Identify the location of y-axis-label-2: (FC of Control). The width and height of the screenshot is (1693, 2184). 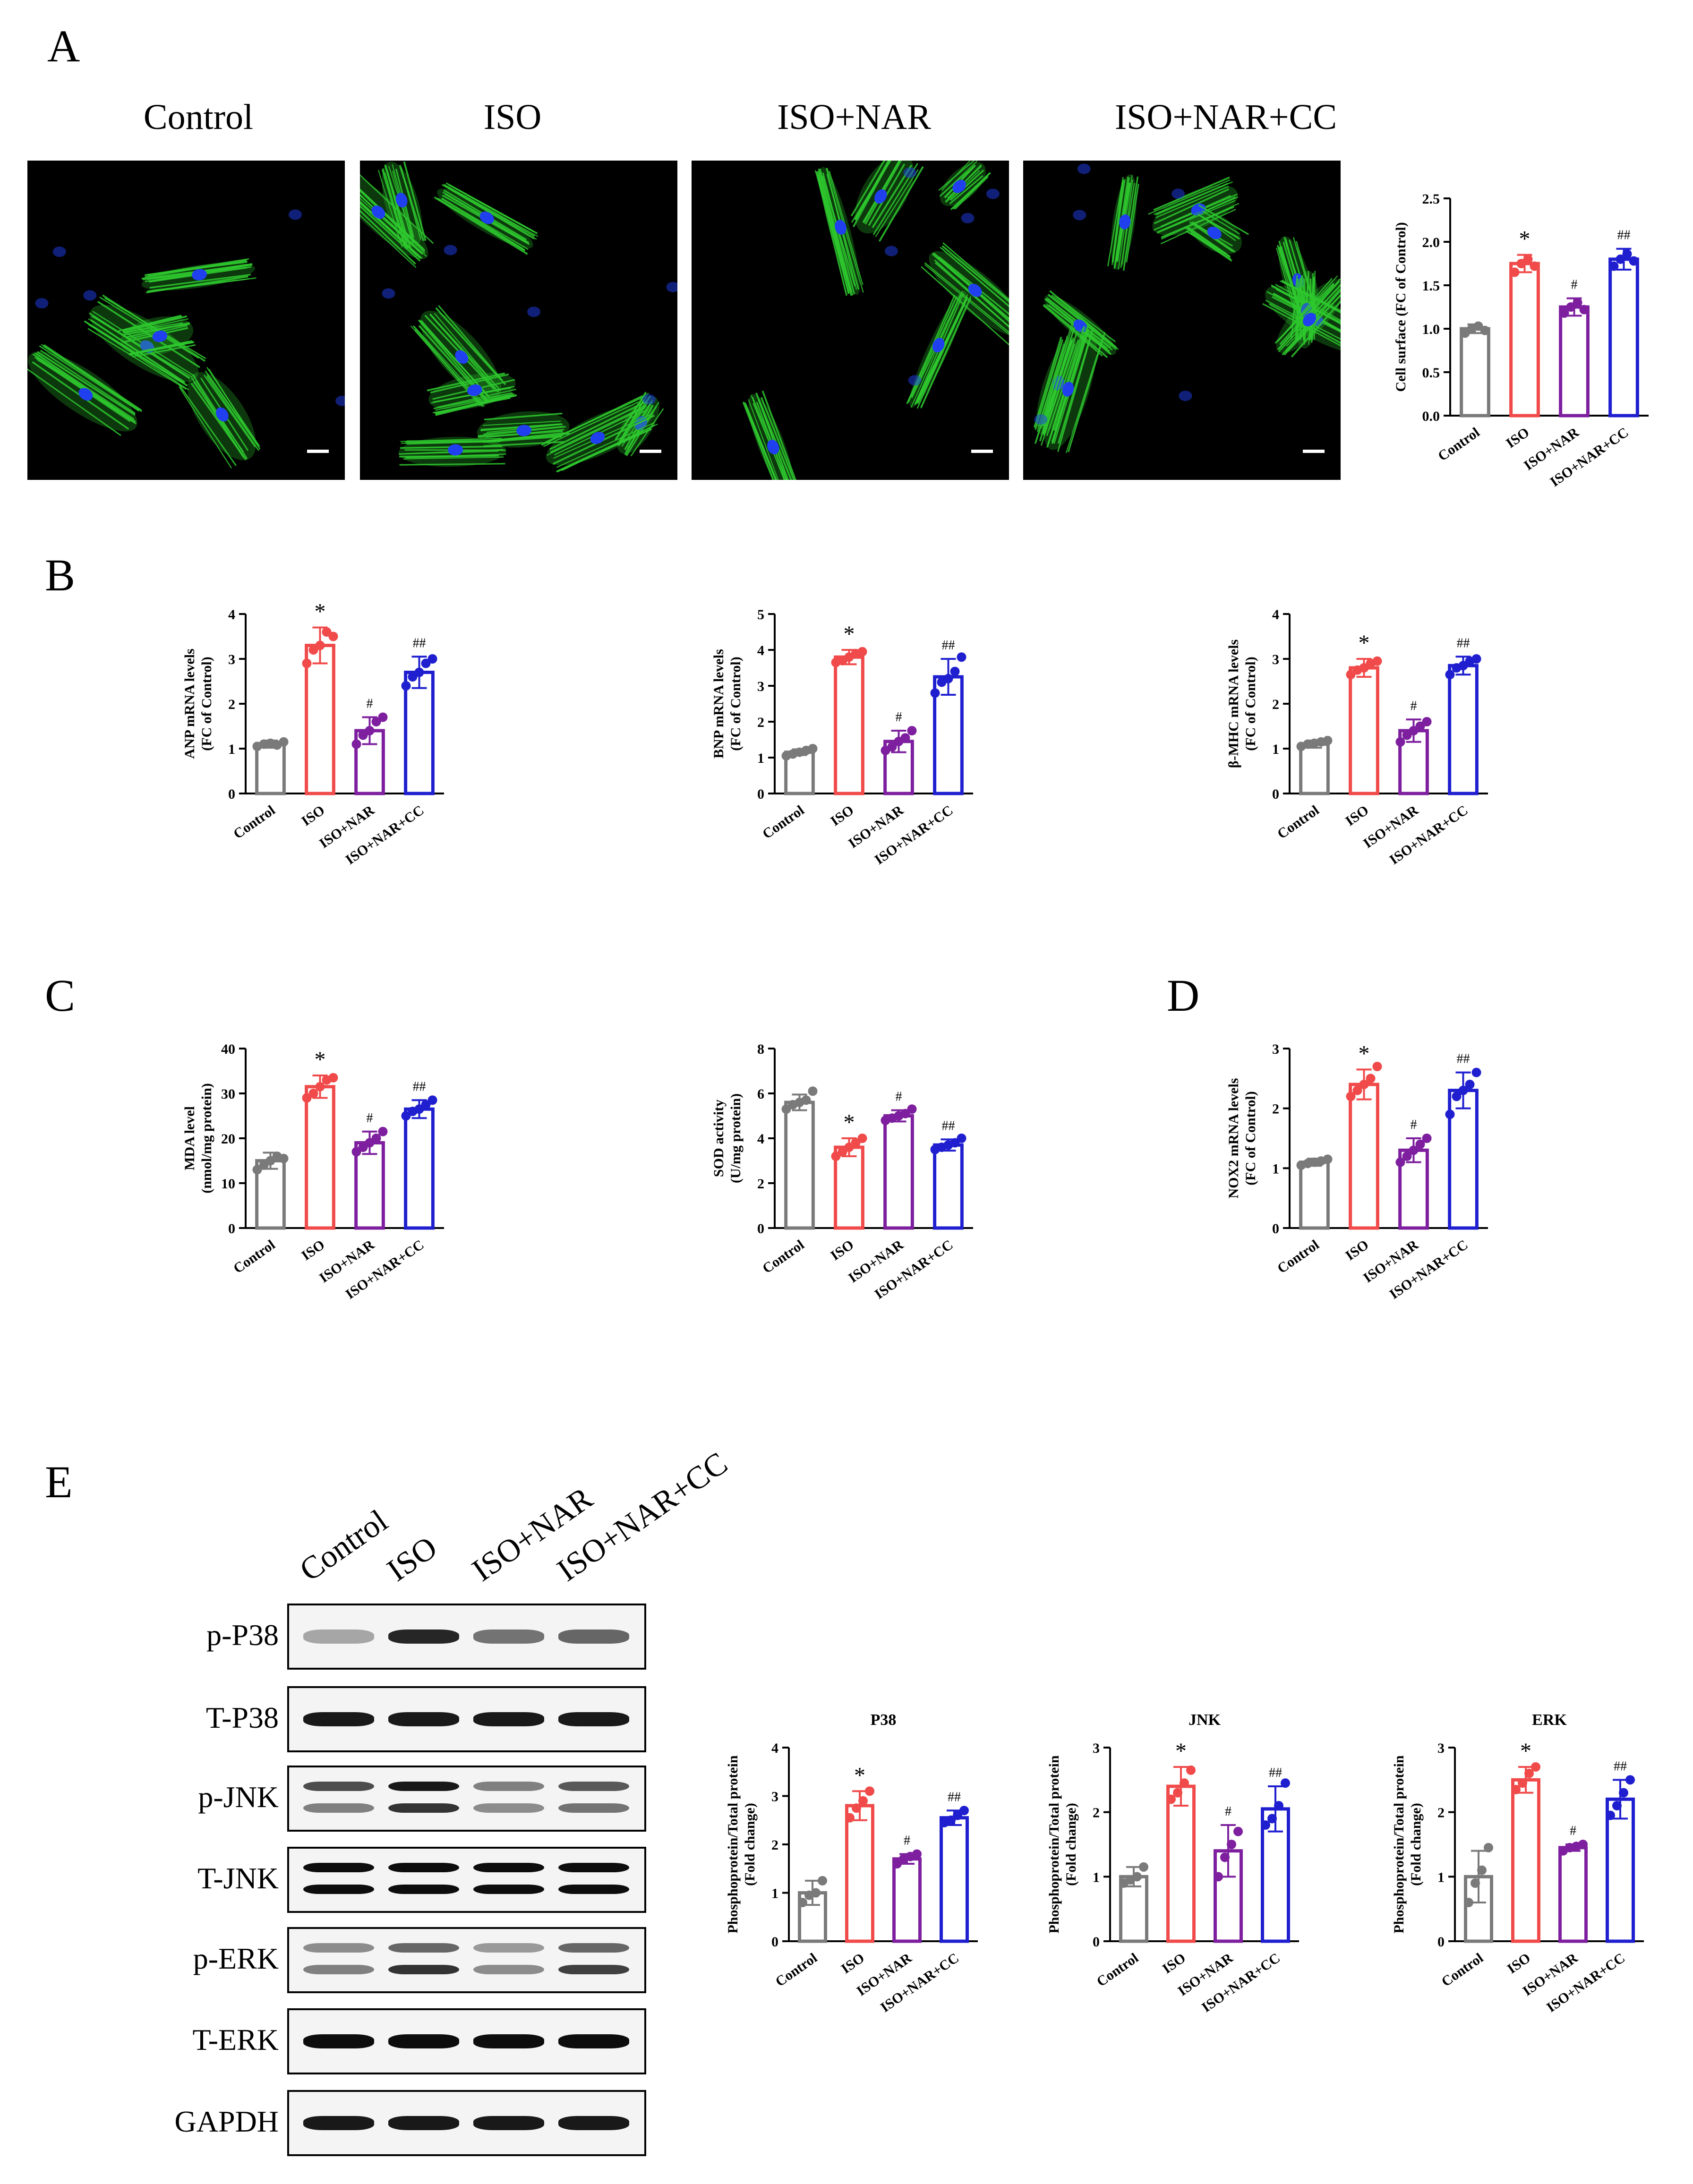
(1250, 1138).